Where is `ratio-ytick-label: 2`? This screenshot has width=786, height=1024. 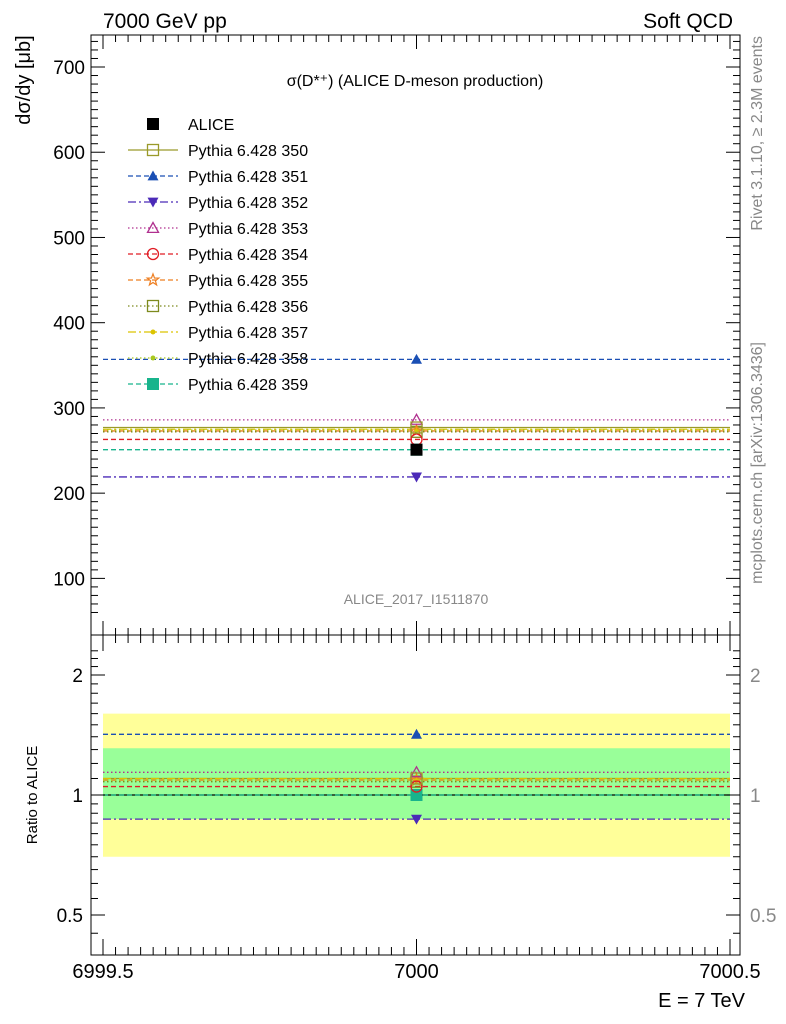
ratio-ytick-label: 2 is located at coordinates (77, 676).